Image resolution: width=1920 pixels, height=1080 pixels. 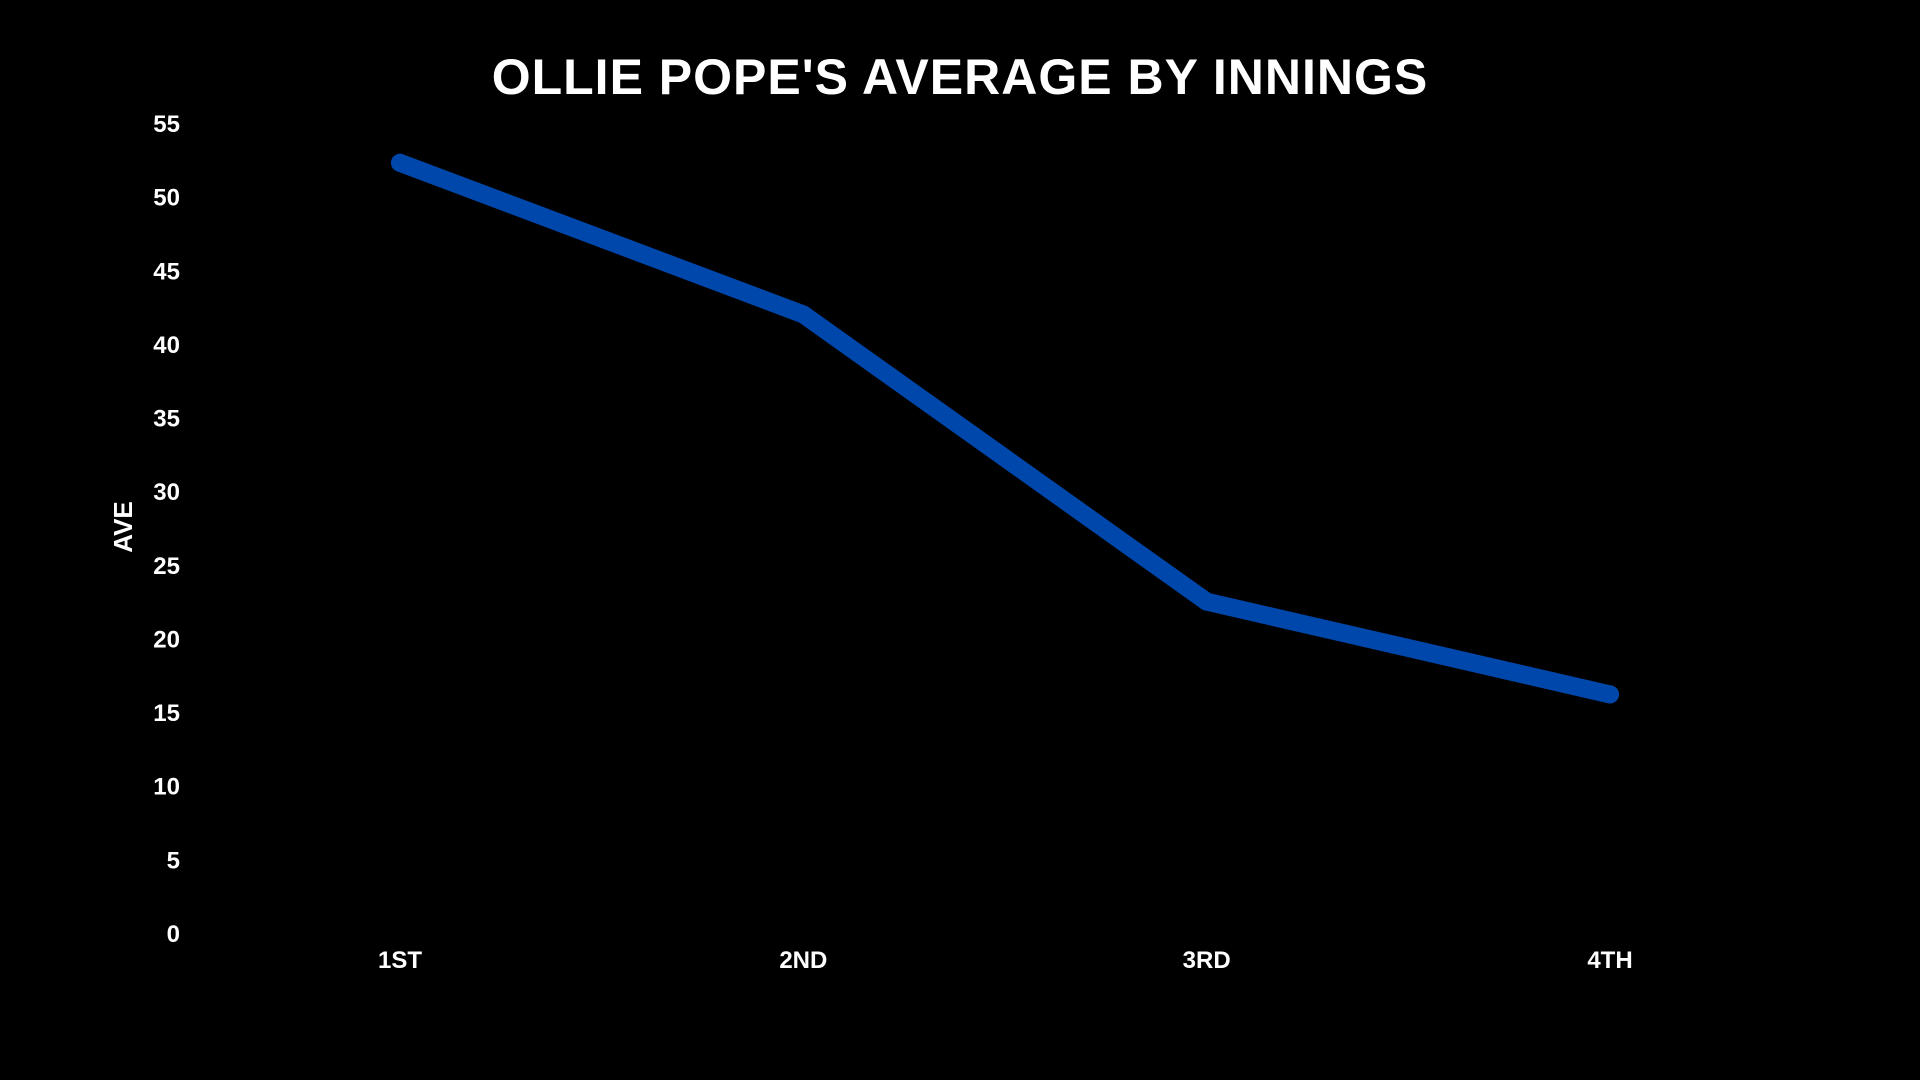 I want to click on y-tick-label: 10, so click(x=166, y=787).